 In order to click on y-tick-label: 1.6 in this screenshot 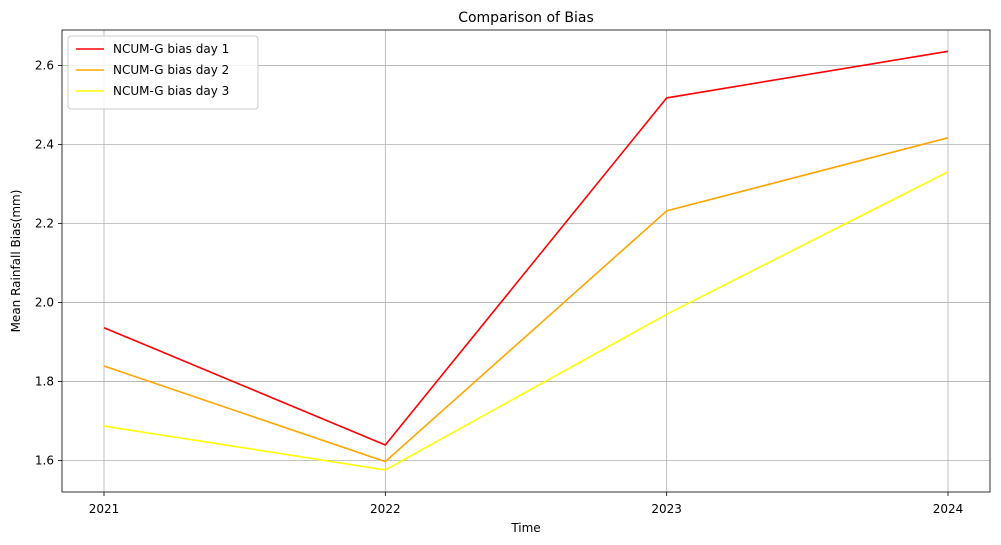, I will do `click(44, 460)`.